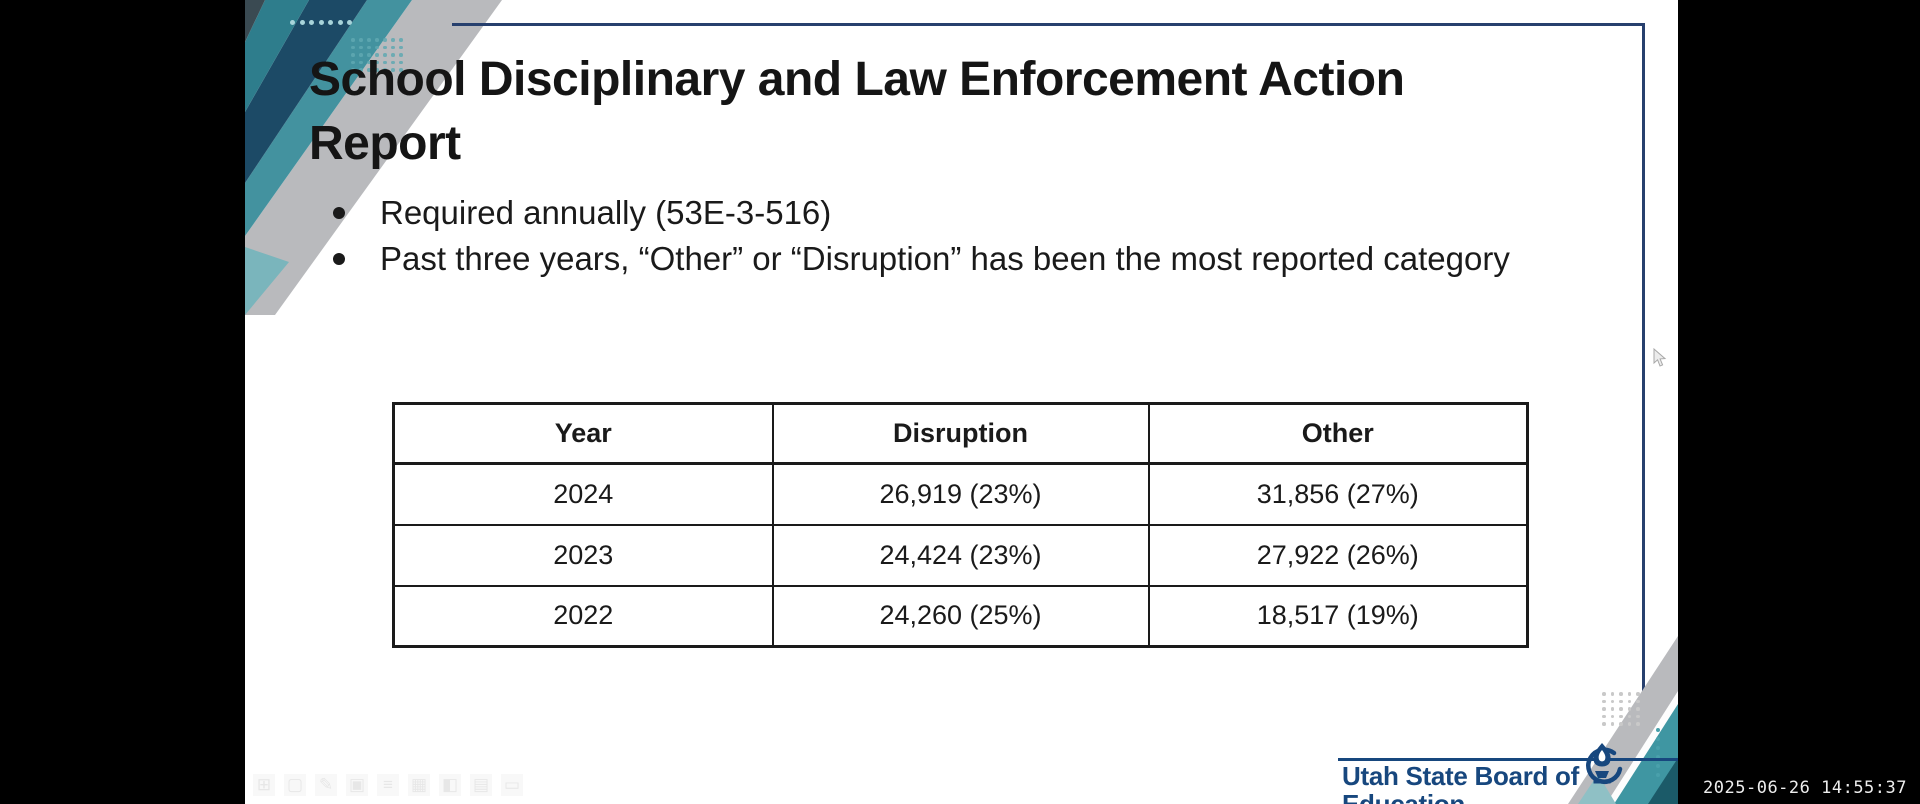 Image resolution: width=1920 pixels, height=804 pixels. I want to click on toolbar-notes-icon: ▤, so click(481, 785).